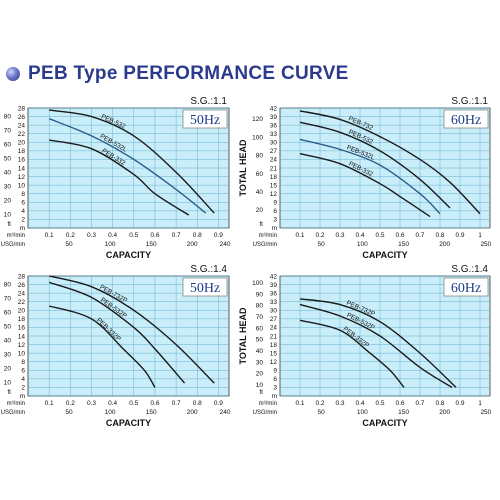 This screenshot has height=500, width=500. Describe the element at coordinates (22, 134) in the screenshot. I see `y-tick-label: 22` at that location.